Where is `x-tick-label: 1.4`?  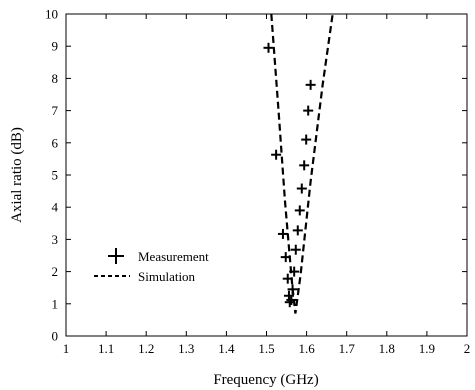 x-tick-label: 1.4 is located at coordinates (226, 348).